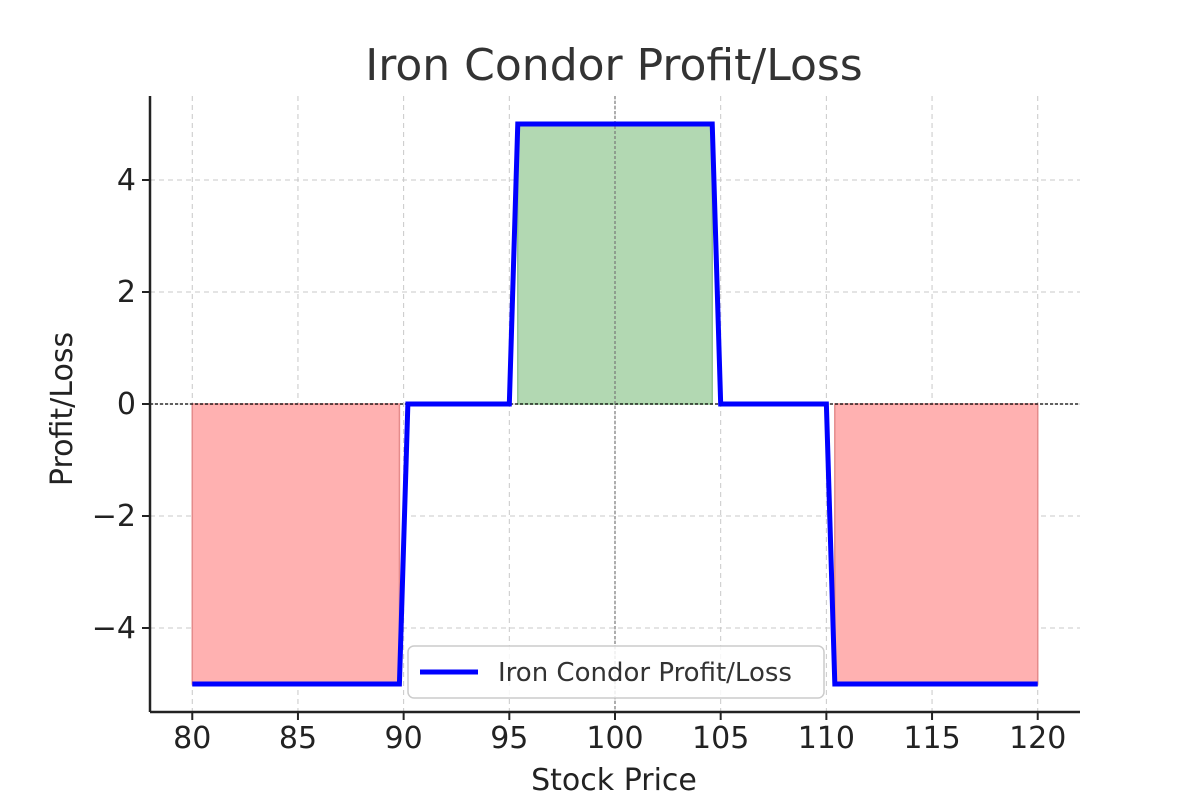 The height and width of the screenshot is (800, 1200). What do you see at coordinates (126, 292) in the screenshot?
I see `y-tick-label-3: 2` at bounding box center [126, 292].